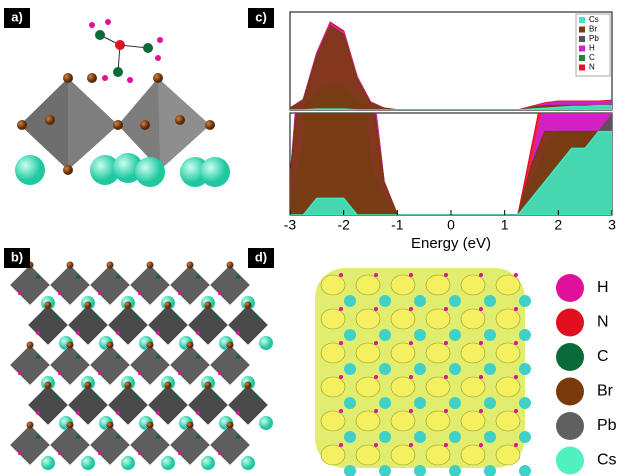  Describe the element at coordinates (17, 256) in the screenshot. I see `panel-label: b)` at that location.